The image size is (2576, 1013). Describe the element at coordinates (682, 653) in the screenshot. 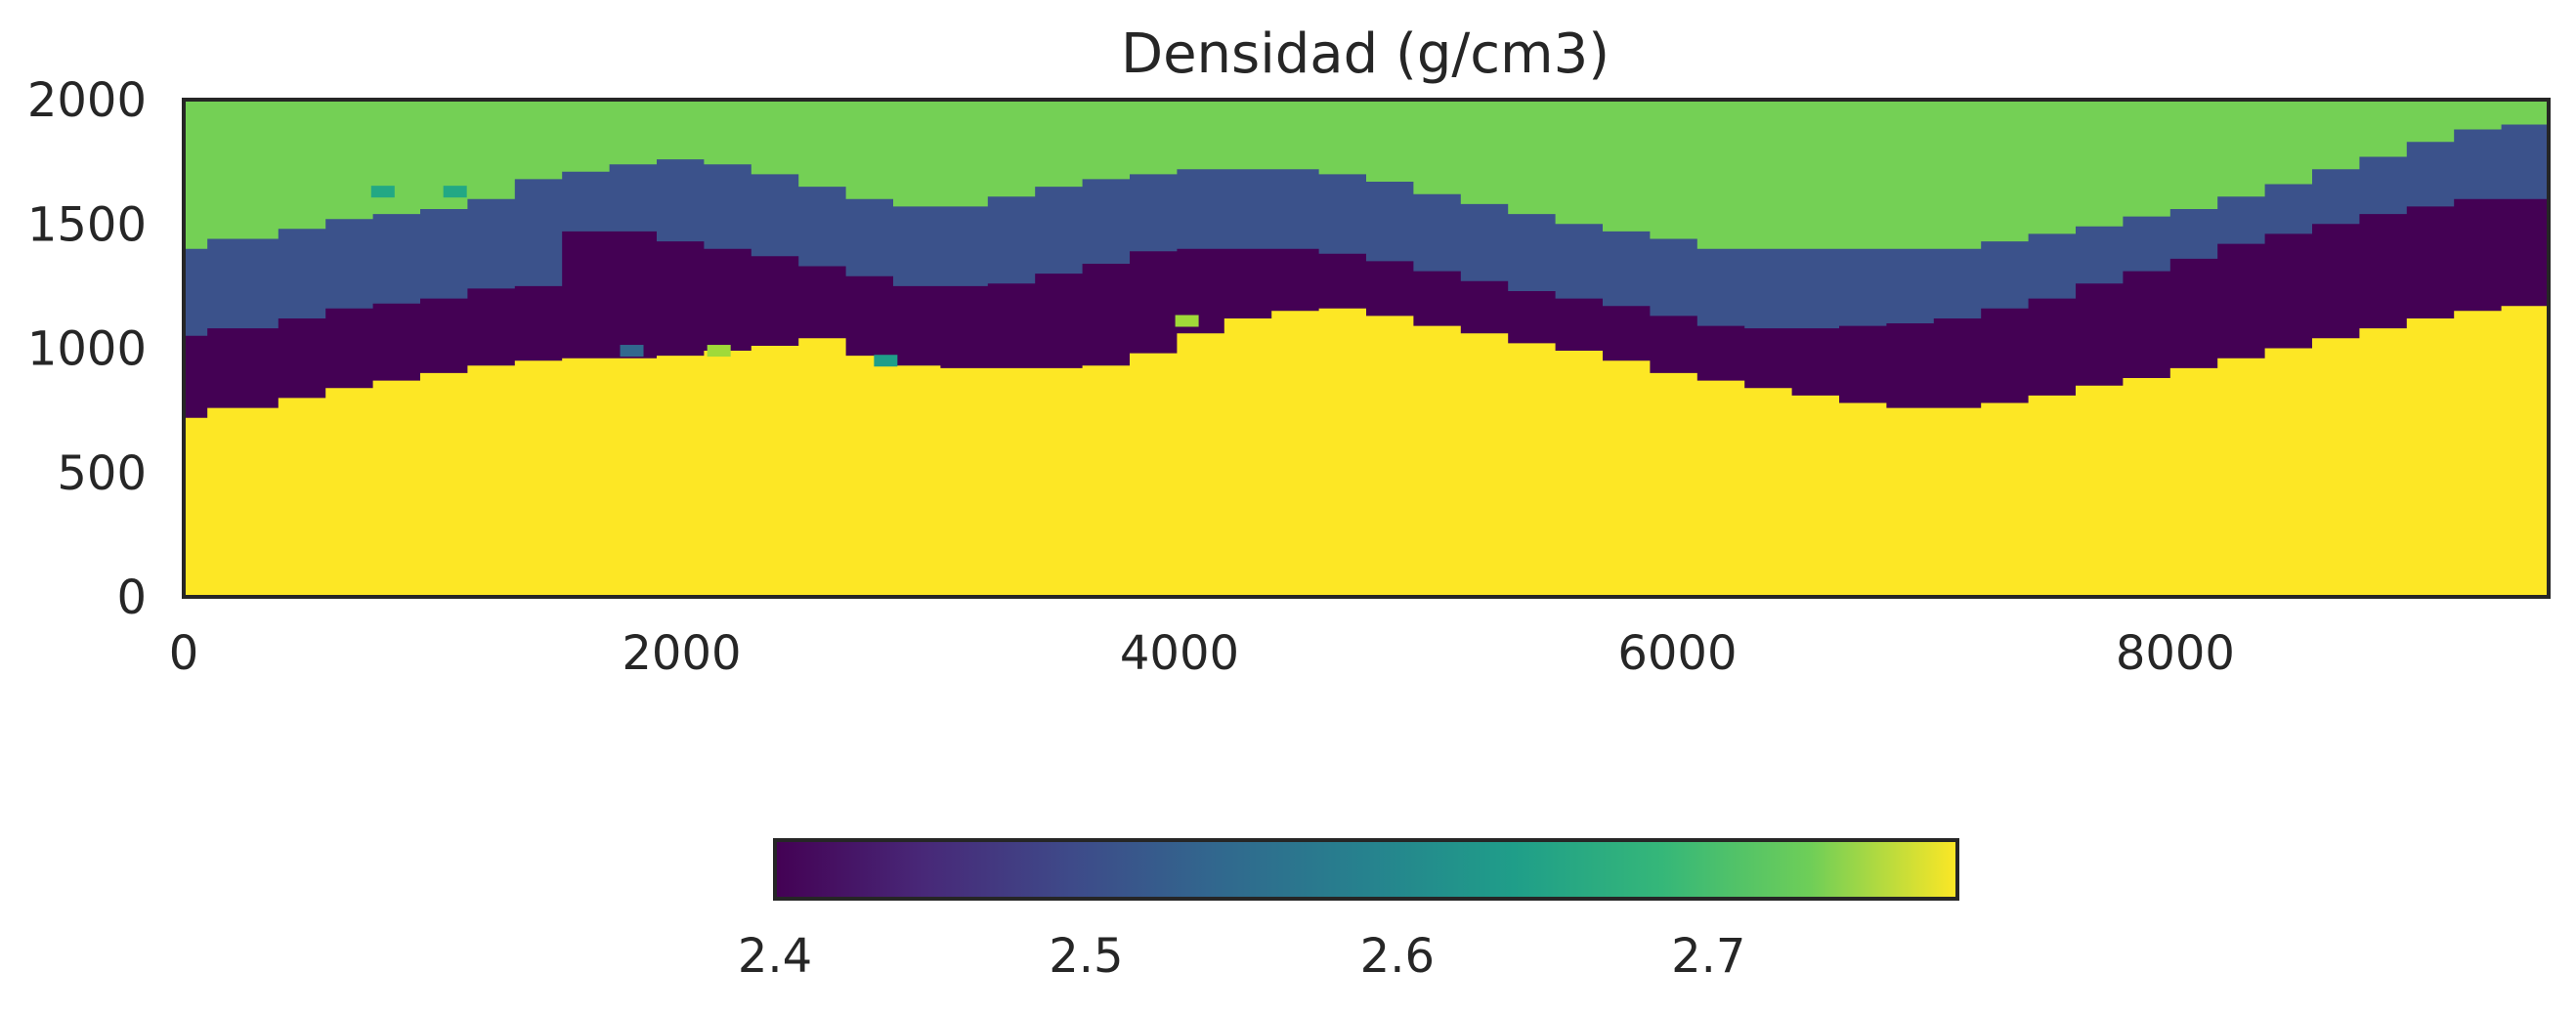

I see `x-tick-label: 2000` at that location.